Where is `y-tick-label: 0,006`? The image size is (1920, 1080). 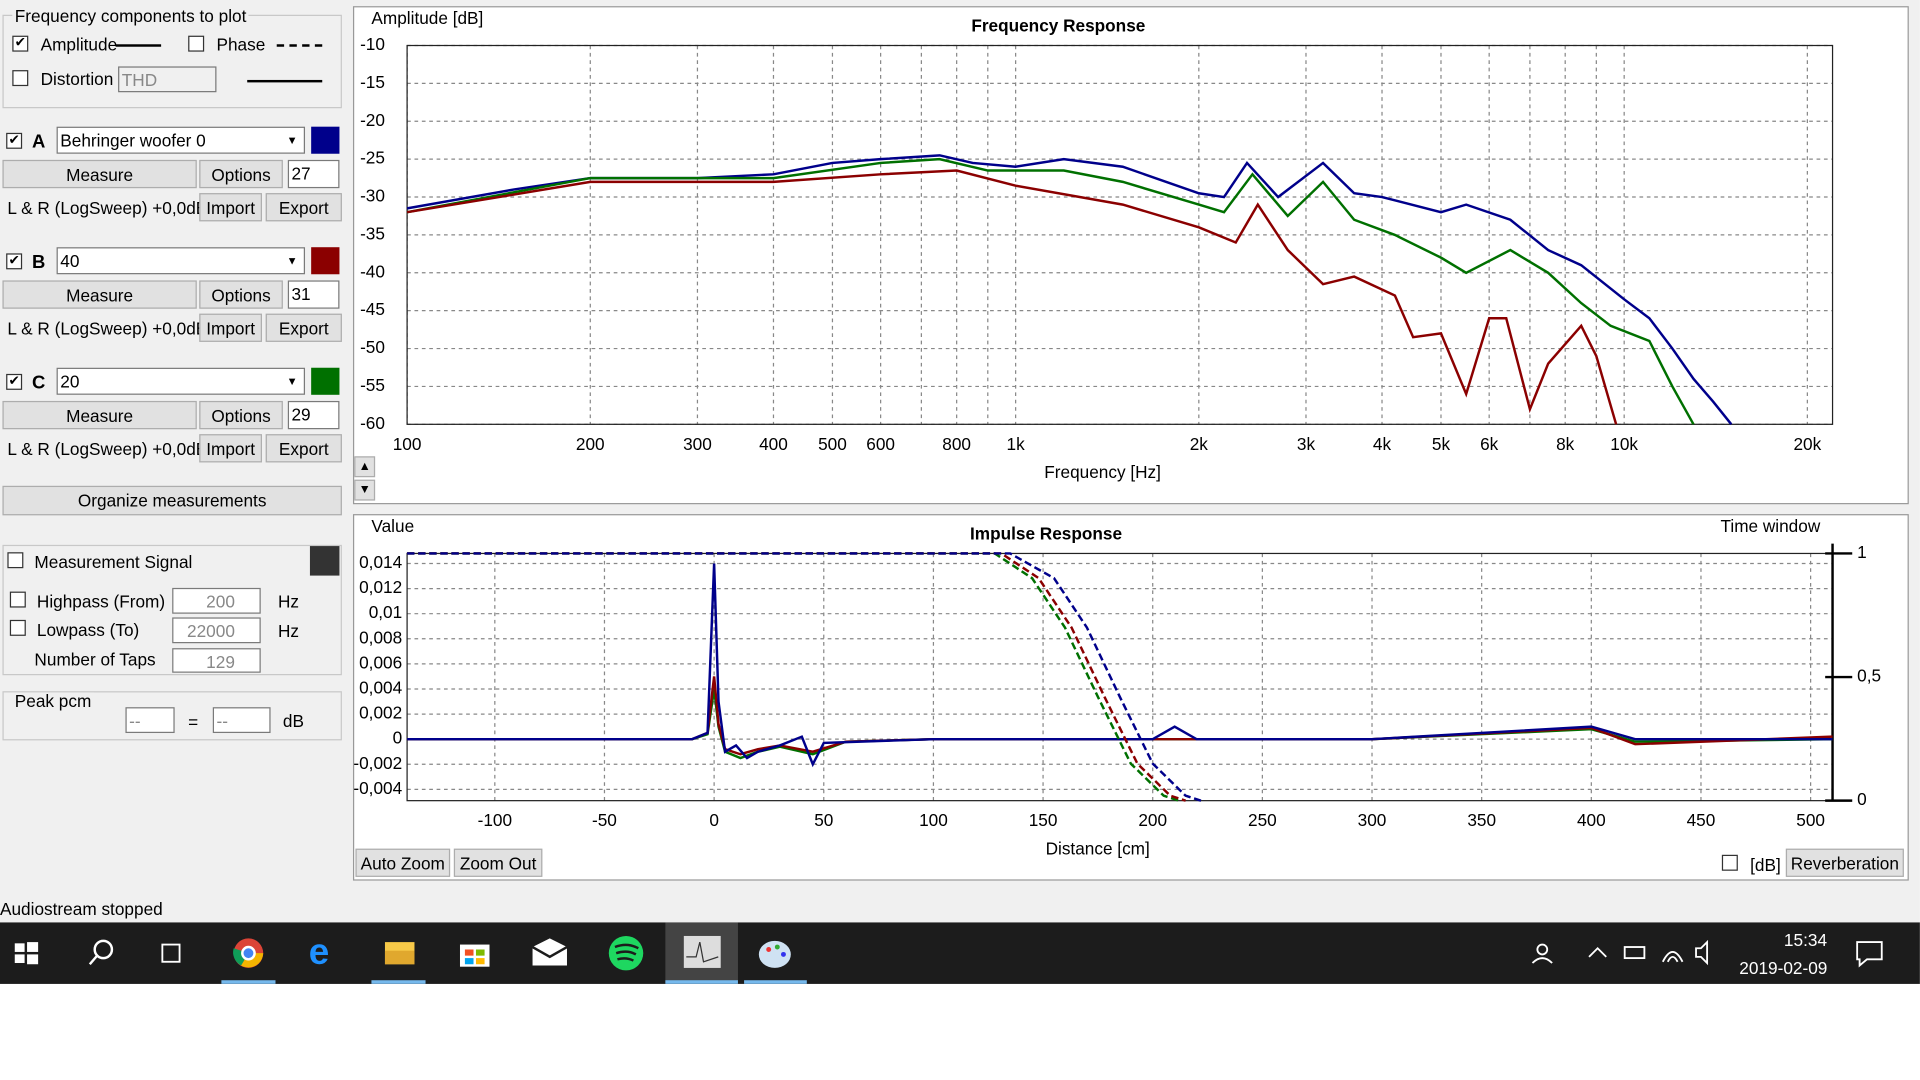 y-tick-label: 0,006 is located at coordinates (380, 662).